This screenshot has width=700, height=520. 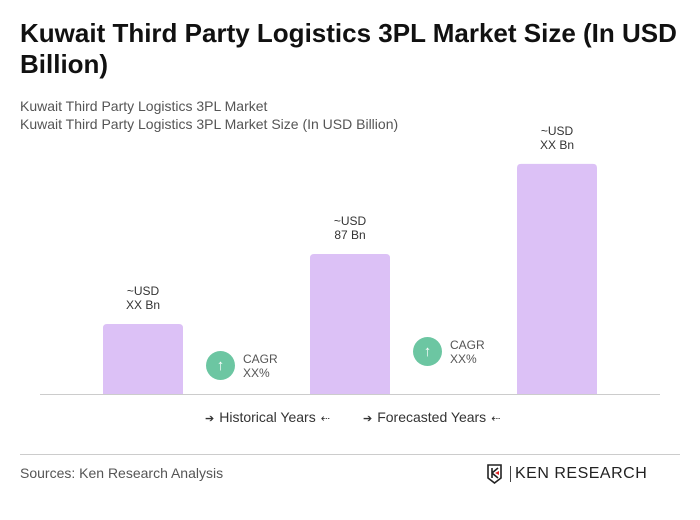 I want to click on footer-divider, so click(x=350, y=454).